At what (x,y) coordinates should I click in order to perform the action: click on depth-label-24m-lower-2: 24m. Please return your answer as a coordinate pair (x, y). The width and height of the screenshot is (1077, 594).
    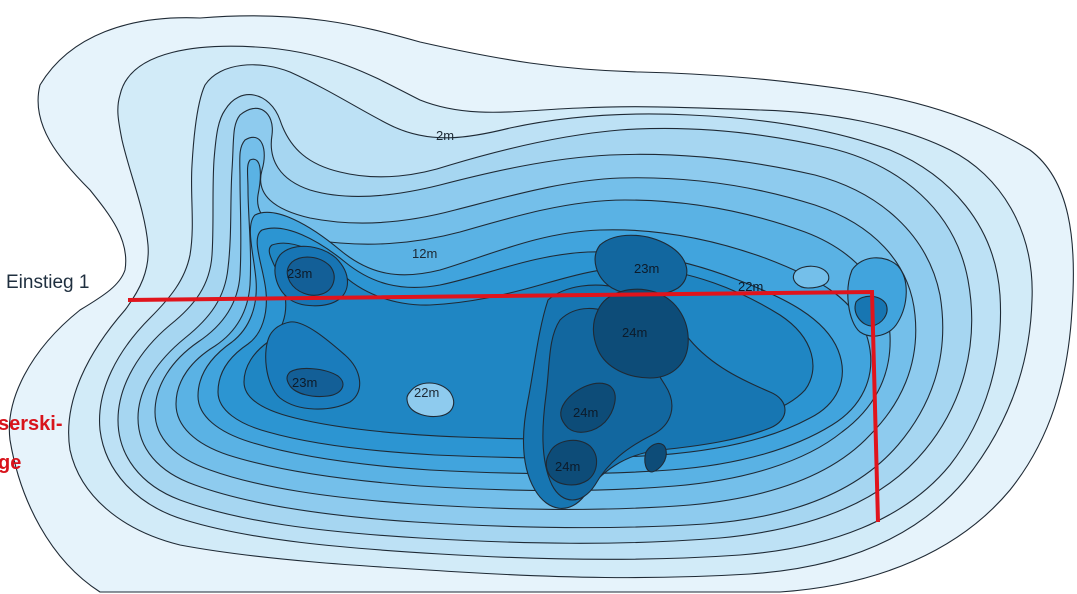
    Looking at the image, I should click on (567, 466).